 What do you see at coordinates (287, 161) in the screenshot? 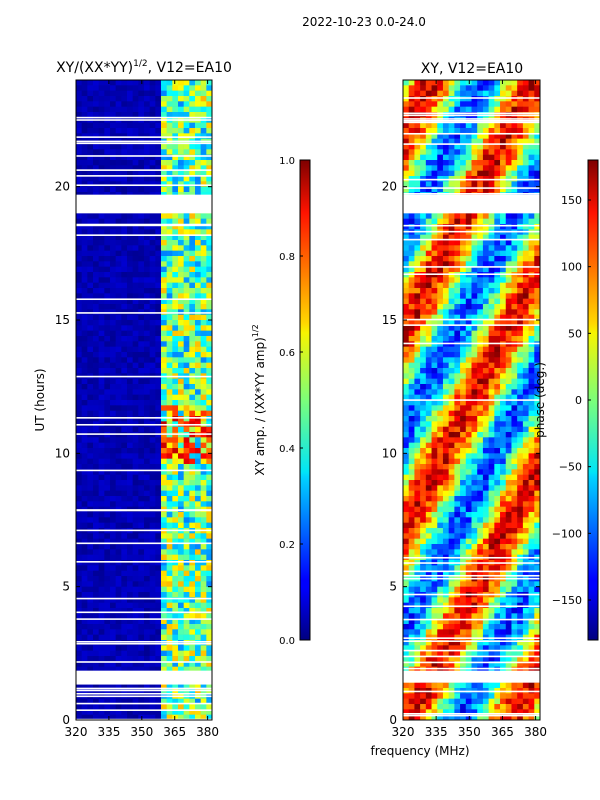
I see `left-colorbar-tick-label: 1.0` at bounding box center [287, 161].